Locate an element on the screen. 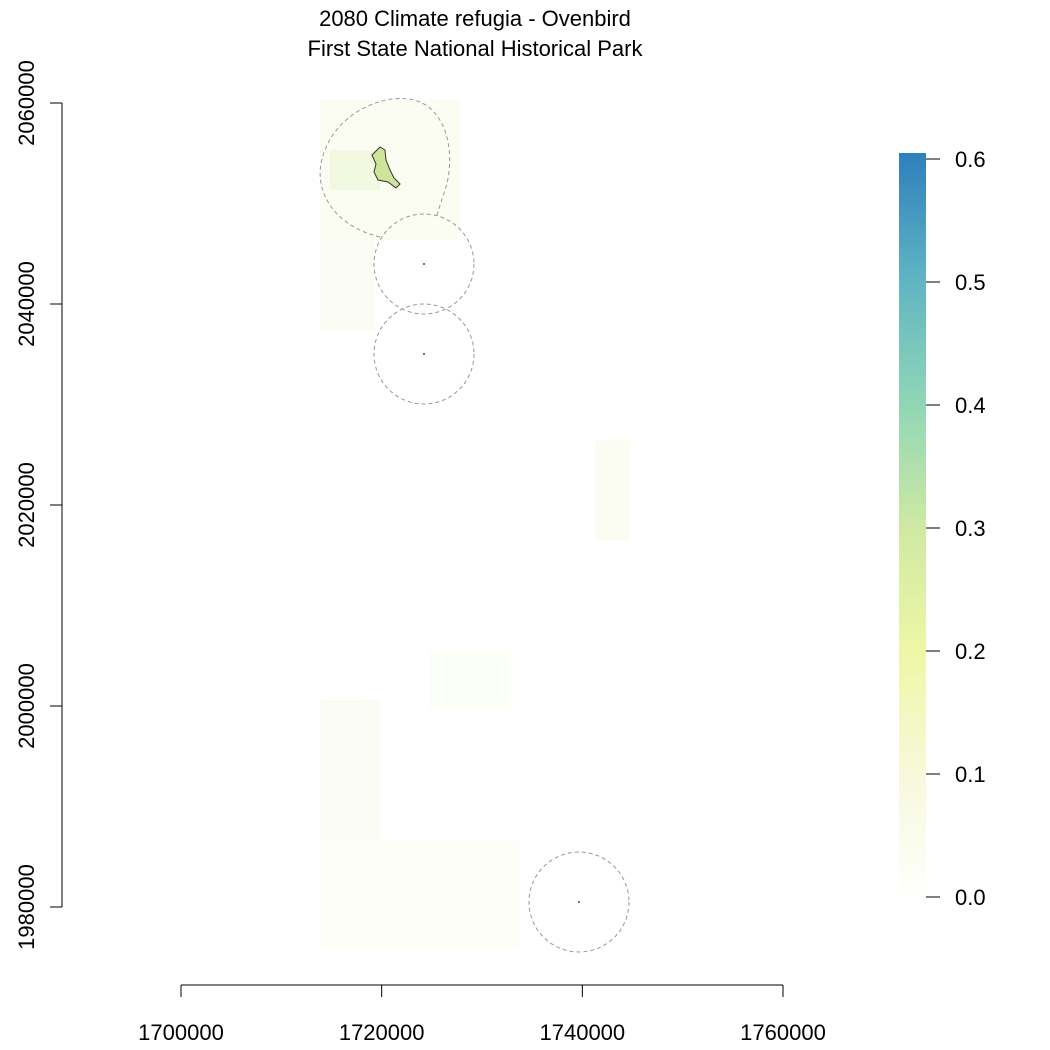 The height and width of the screenshot is (1050, 1050). colorbar-tick-label: 0.3 is located at coordinates (970, 528).